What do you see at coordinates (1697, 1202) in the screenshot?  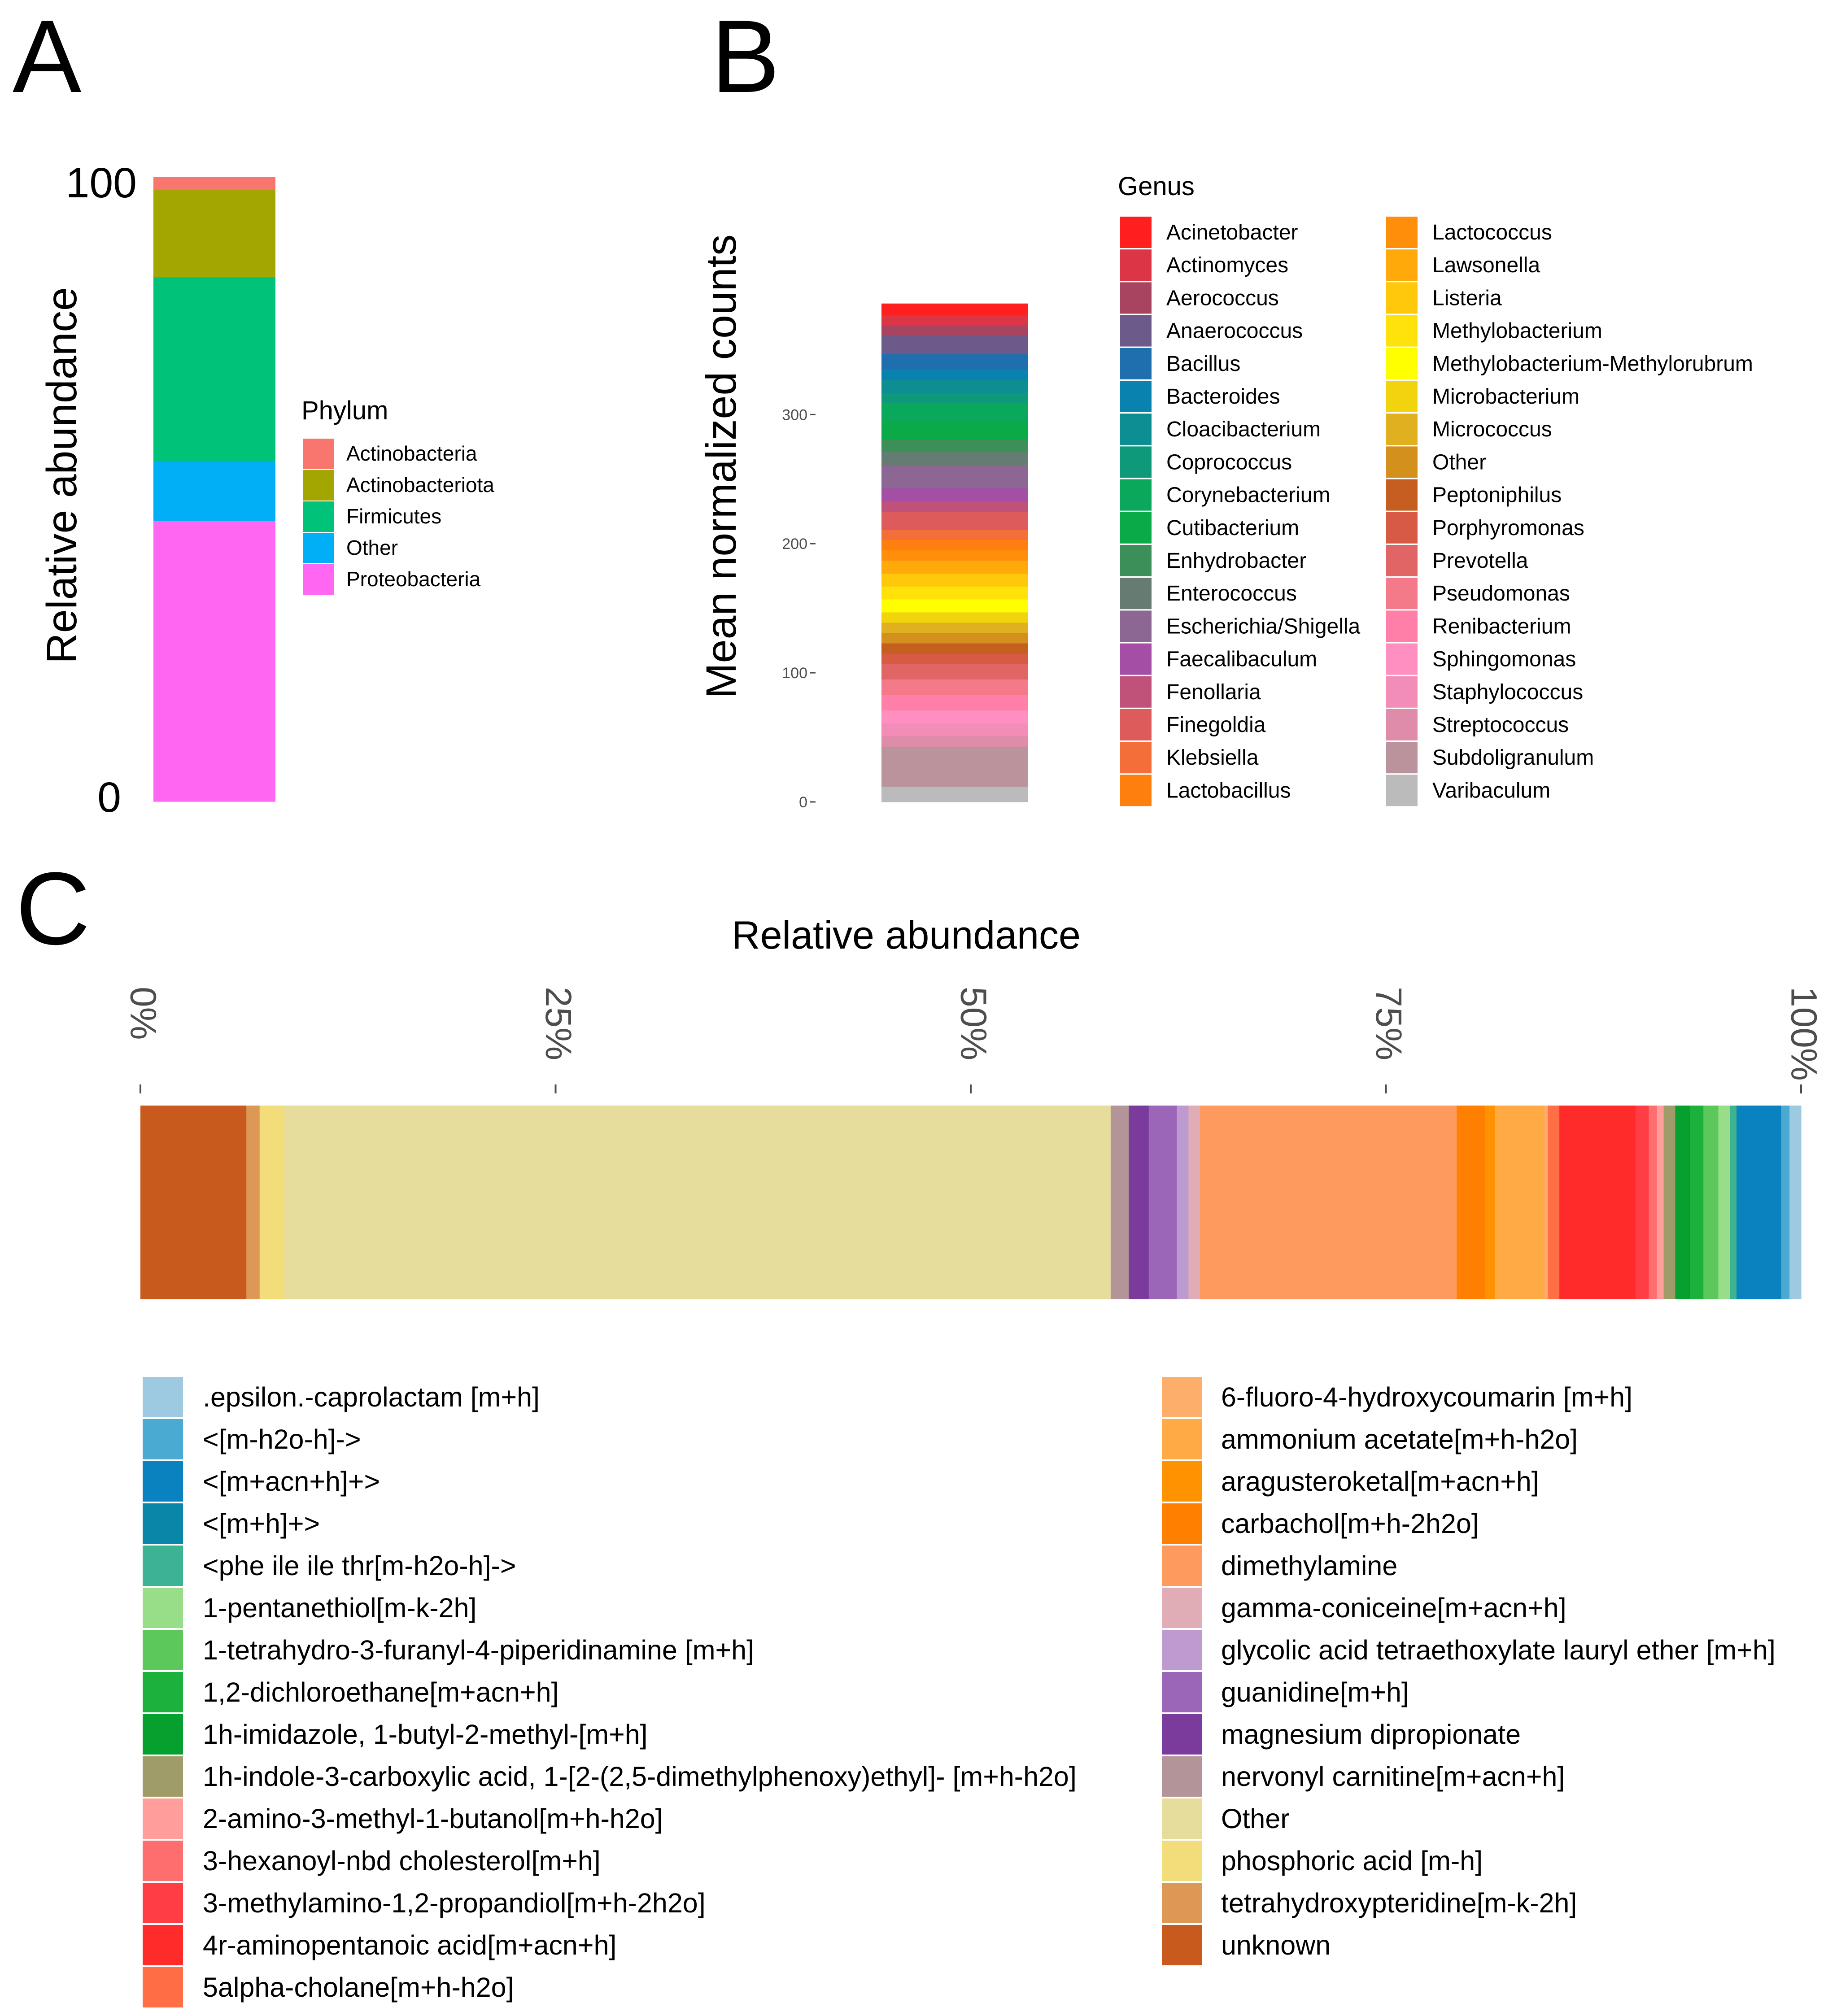 I see `bar-segment-1-2-dichloroethane-m-acn-h` at bounding box center [1697, 1202].